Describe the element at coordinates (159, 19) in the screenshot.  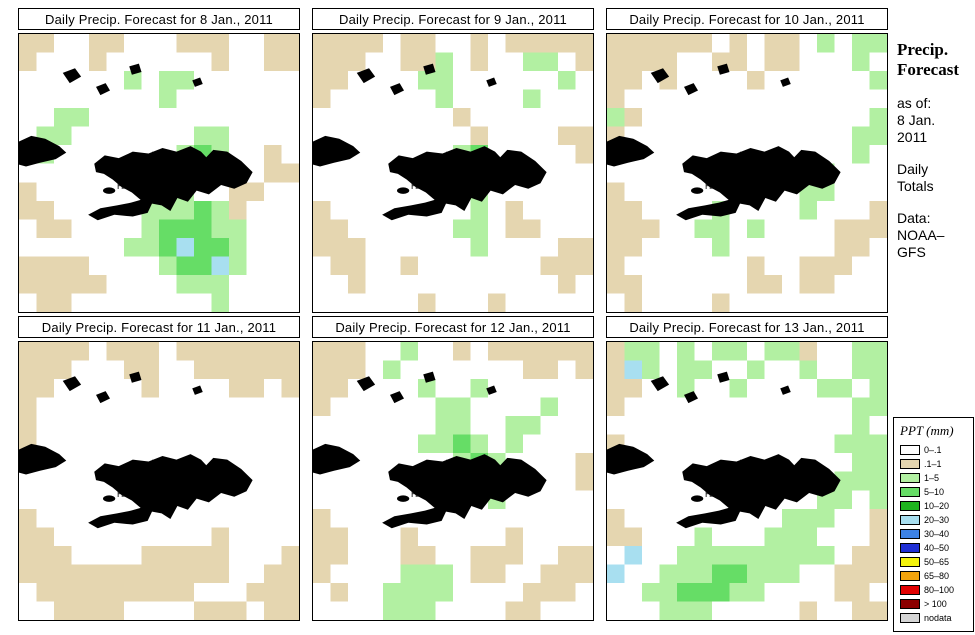
I see `panel-title: Daily Precip. Forecast for 8 Jan., 2011` at that location.